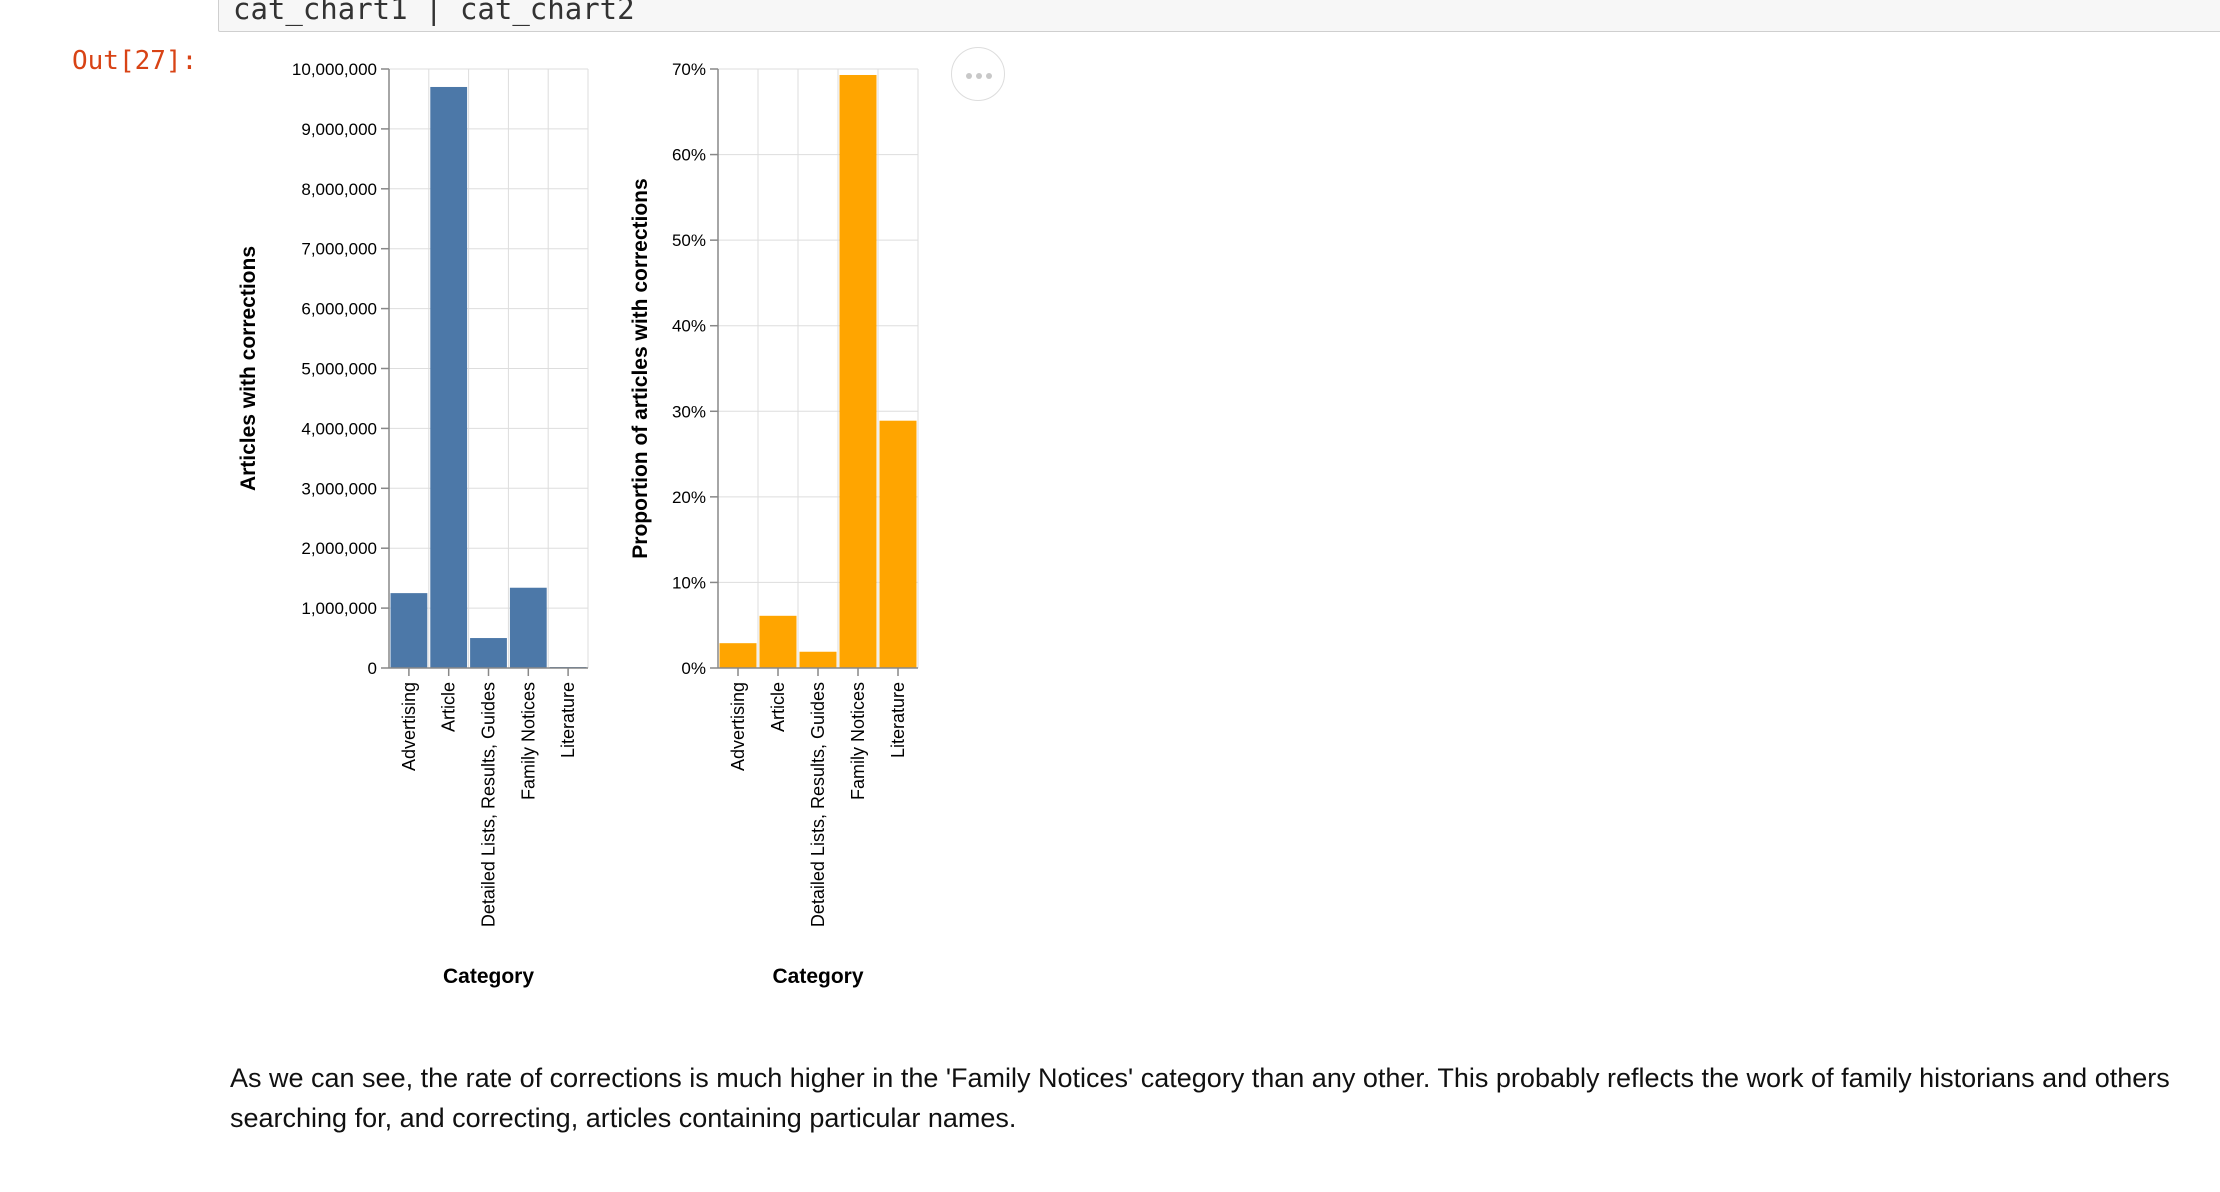 This screenshot has width=2220, height=1192. What do you see at coordinates (372, 668) in the screenshot?
I see `chart1-ytick-label: 0` at bounding box center [372, 668].